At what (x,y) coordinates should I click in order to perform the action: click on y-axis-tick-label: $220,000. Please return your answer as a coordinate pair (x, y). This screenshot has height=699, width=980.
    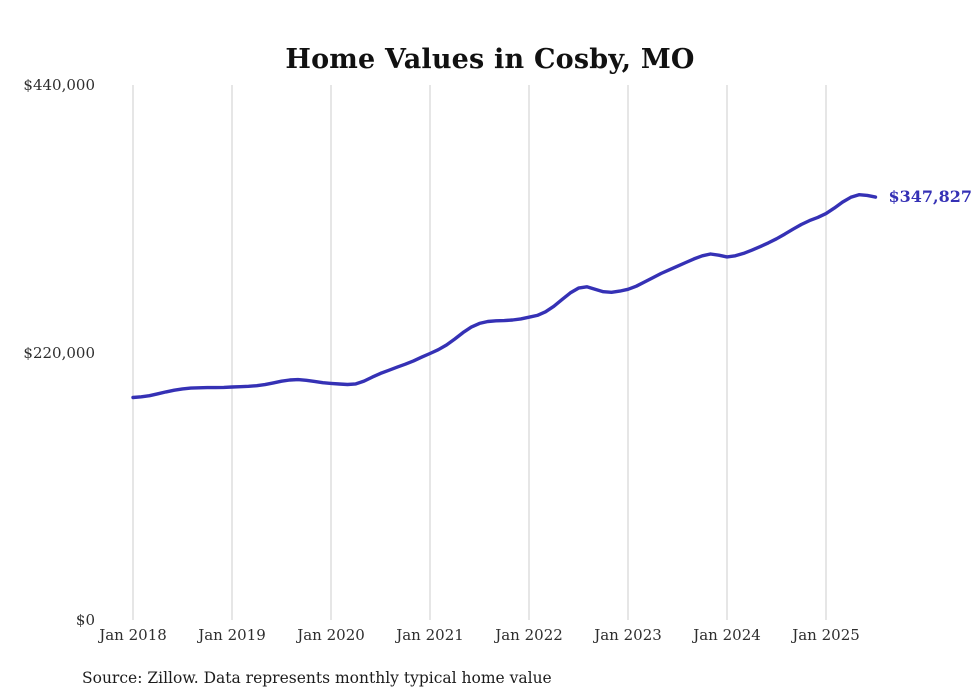
    Looking at the image, I should click on (59, 352).